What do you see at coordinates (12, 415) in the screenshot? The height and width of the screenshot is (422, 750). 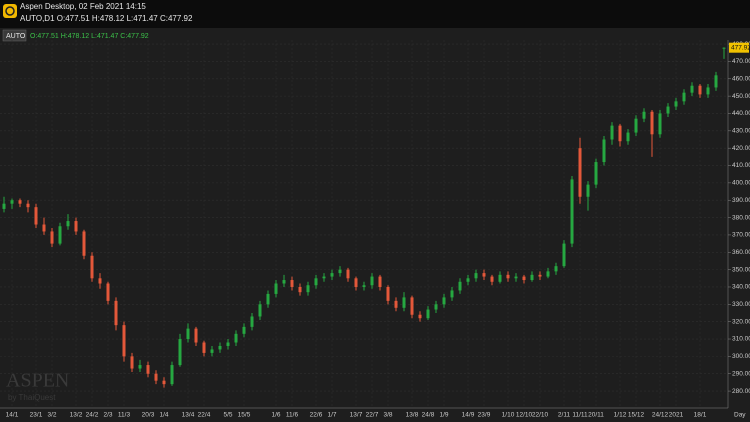 I see `x-tick-label: 14/1` at bounding box center [12, 415].